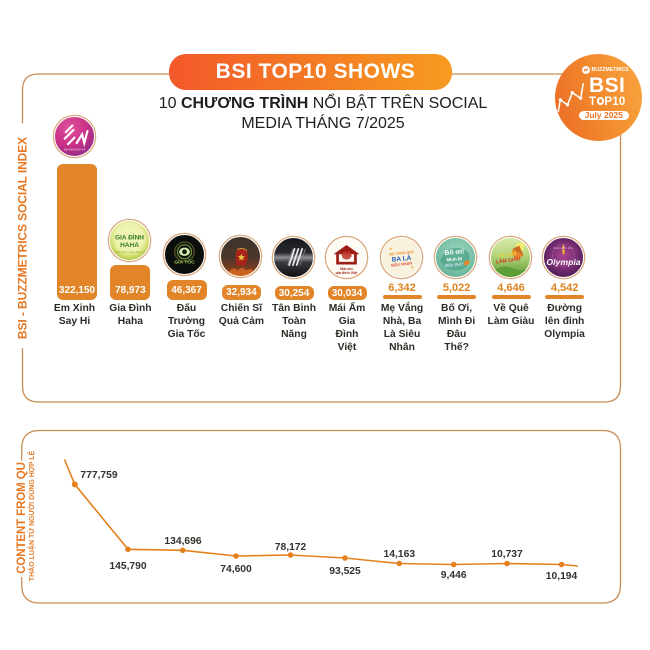 Image resolution: width=650 pixels, height=650 pixels. I want to click on svg-text: LÀM GIÀU, so click(508, 260).